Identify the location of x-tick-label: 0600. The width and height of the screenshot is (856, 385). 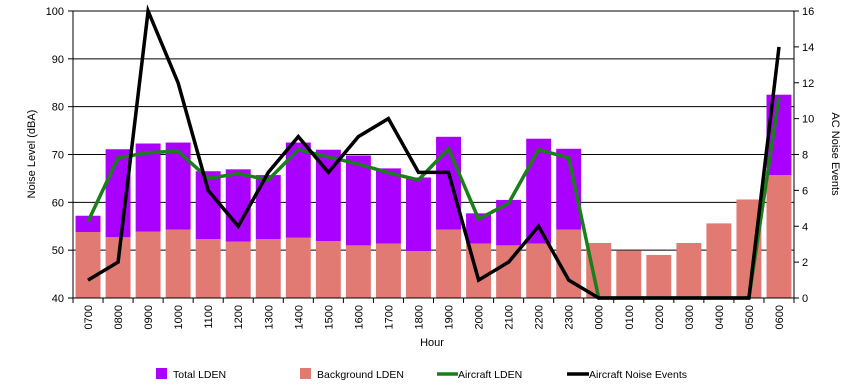
(780, 317).